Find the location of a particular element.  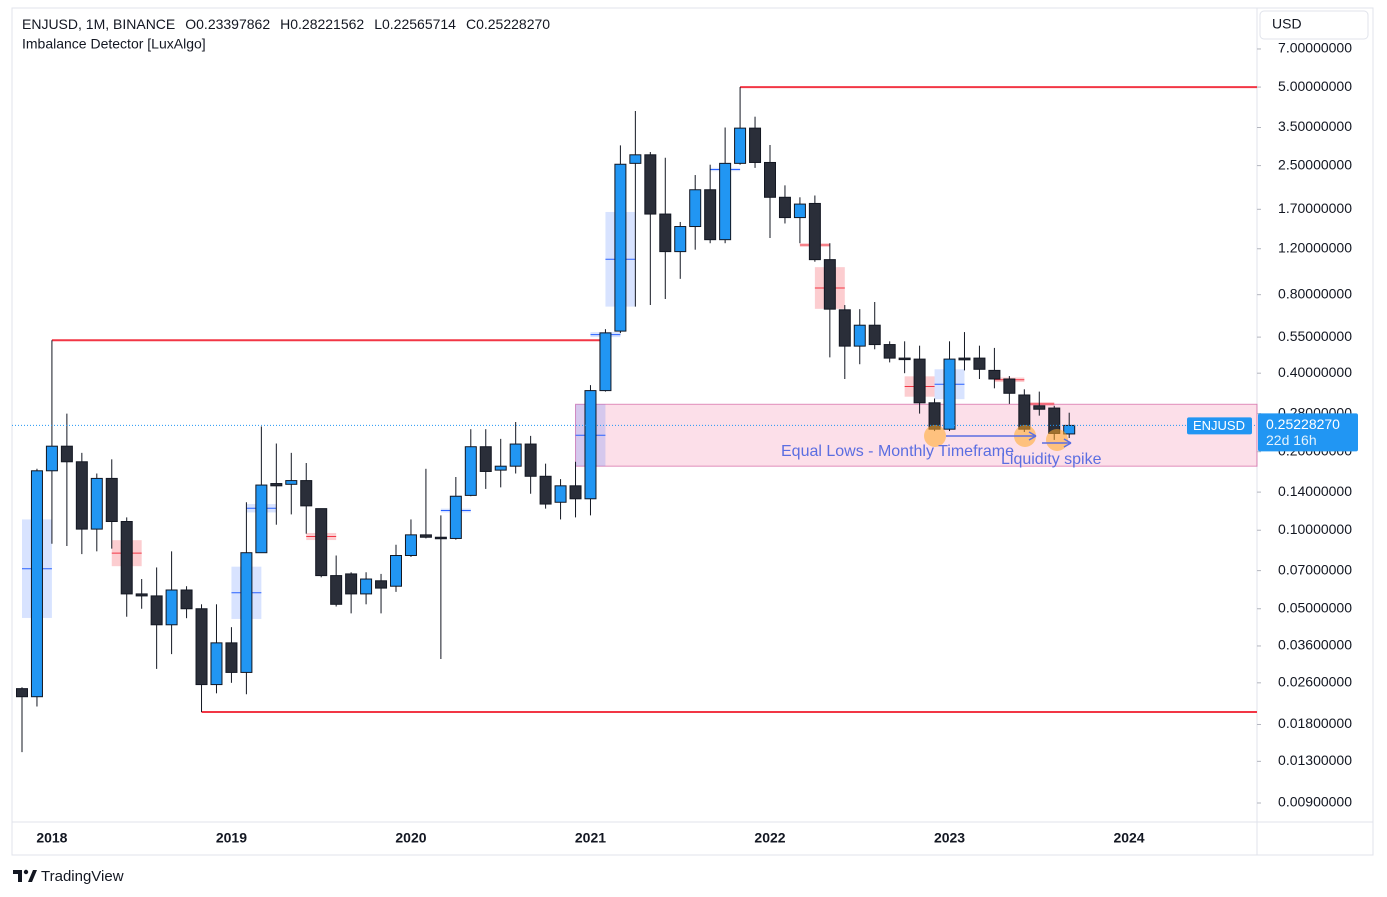

y-tick-label: 0.55000000 is located at coordinates (1315, 336).